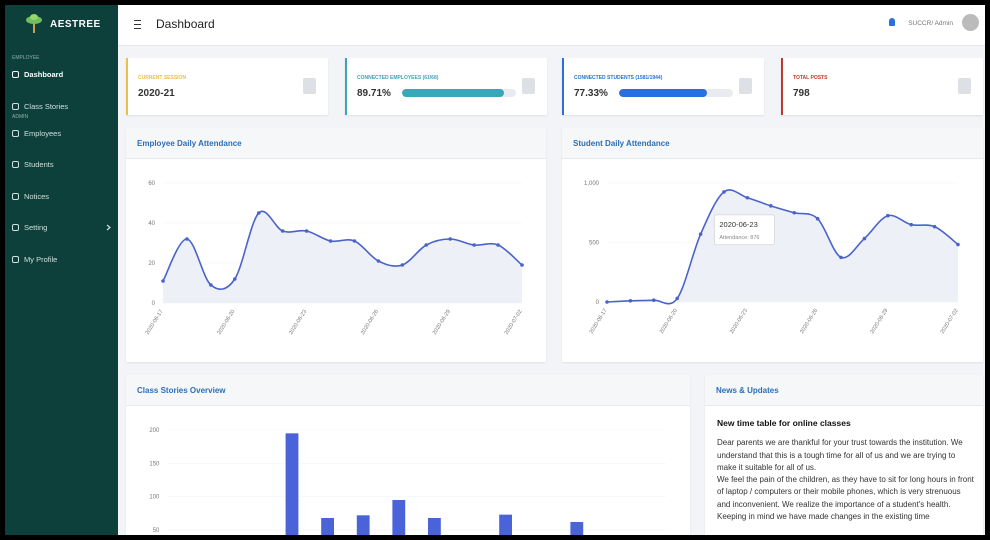  What do you see at coordinates (970, 22) in the screenshot?
I see `avatar` at bounding box center [970, 22].